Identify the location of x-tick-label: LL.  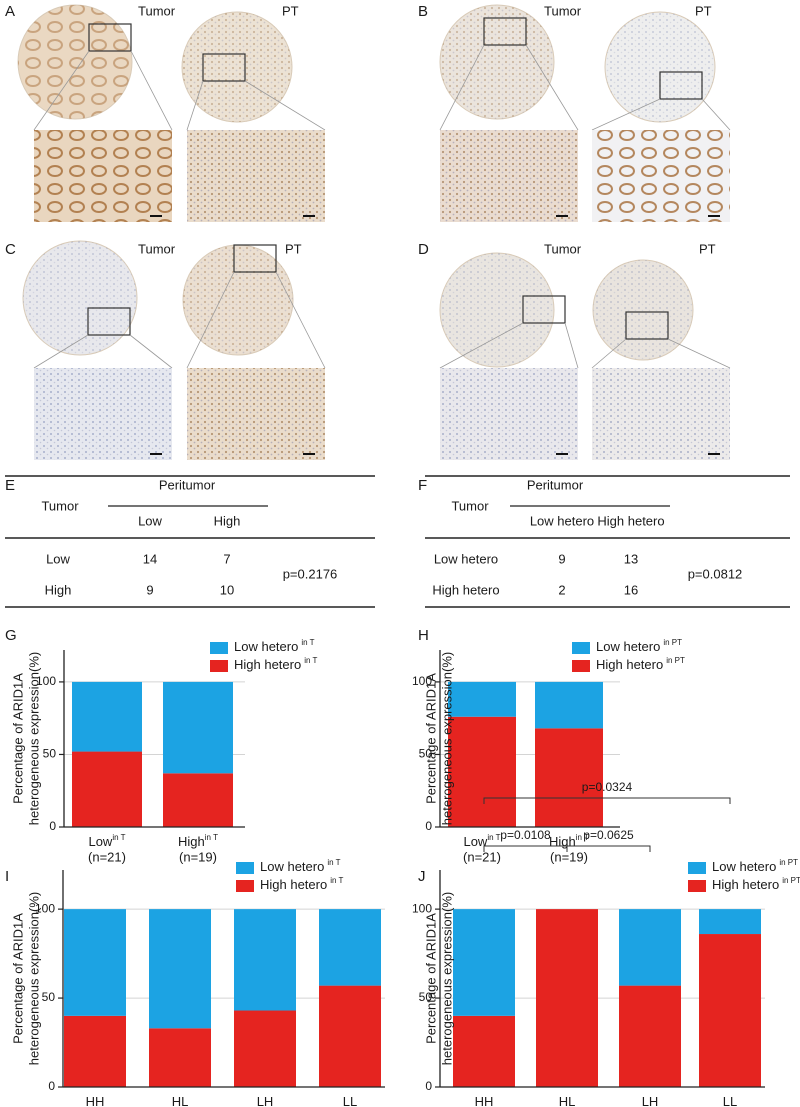
(350, 1100).